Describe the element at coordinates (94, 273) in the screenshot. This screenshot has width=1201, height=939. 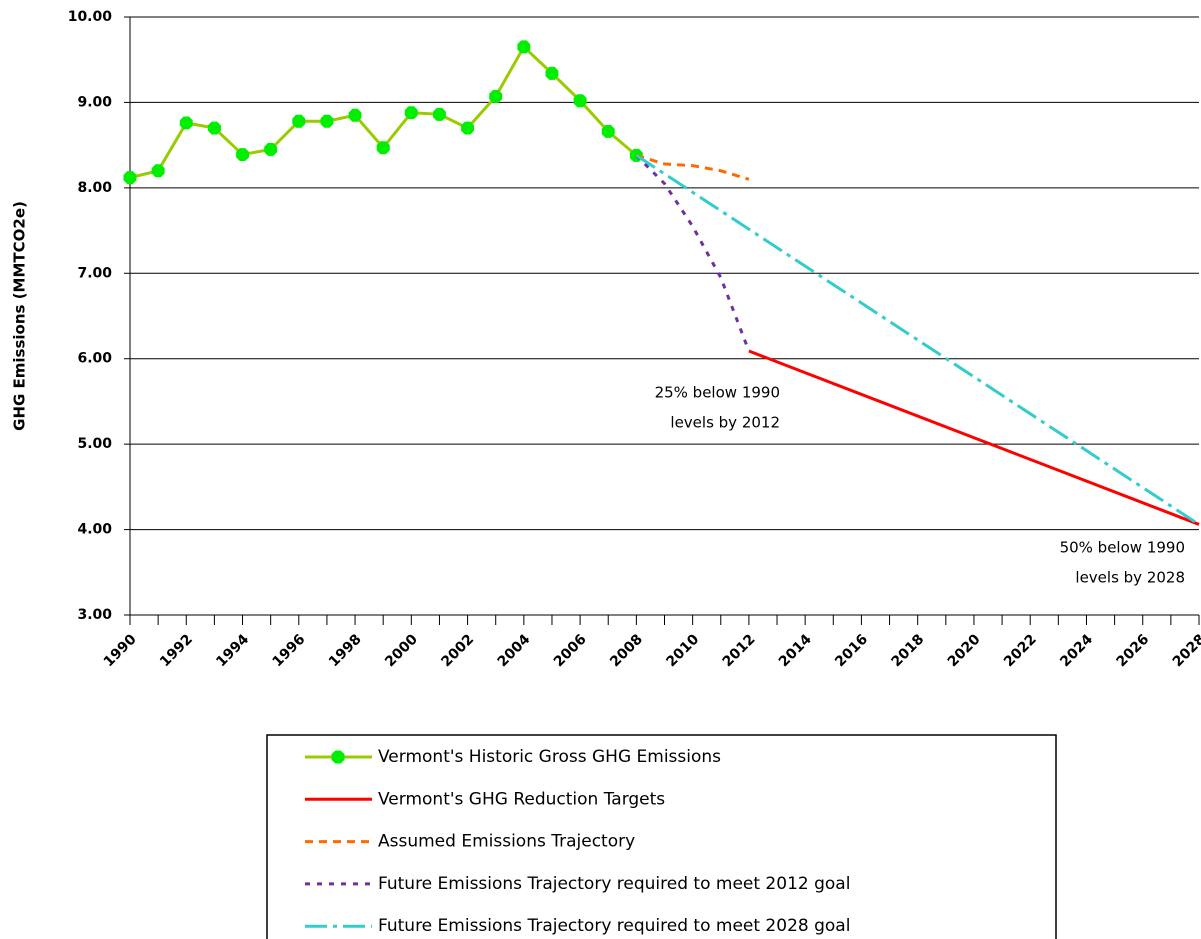
I see `y-tick-label: 7.00` at that location.